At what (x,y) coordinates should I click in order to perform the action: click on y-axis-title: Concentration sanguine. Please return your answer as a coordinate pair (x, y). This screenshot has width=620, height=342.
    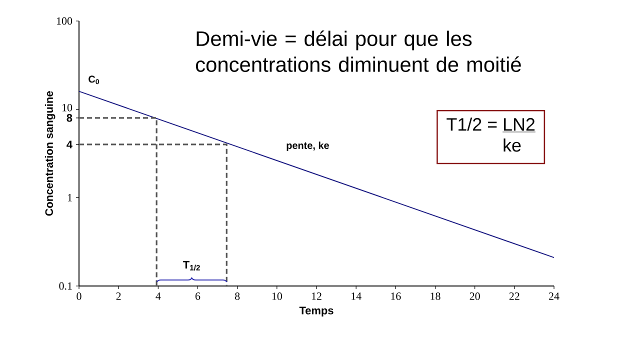
    Looking at the image, I should click on (50, 153).